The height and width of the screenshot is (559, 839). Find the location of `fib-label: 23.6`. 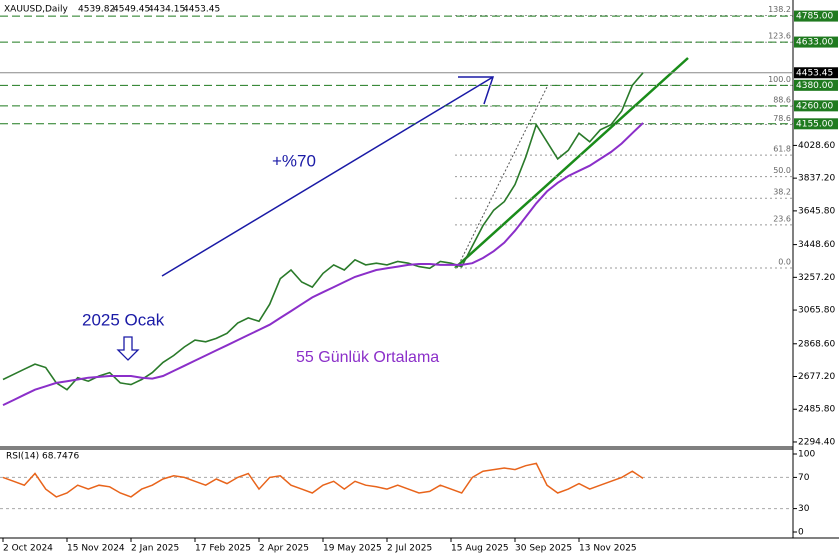

fib-label: 23.6 is located at coordinates (782, 218).